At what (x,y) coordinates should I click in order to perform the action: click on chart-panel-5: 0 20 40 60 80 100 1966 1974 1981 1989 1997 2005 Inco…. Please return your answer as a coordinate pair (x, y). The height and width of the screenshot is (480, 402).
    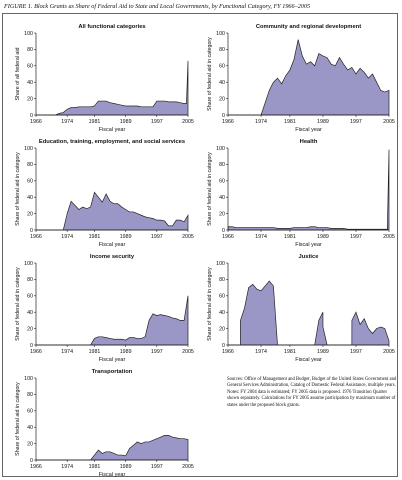
    Looking at the image, I should click on (104, 308).